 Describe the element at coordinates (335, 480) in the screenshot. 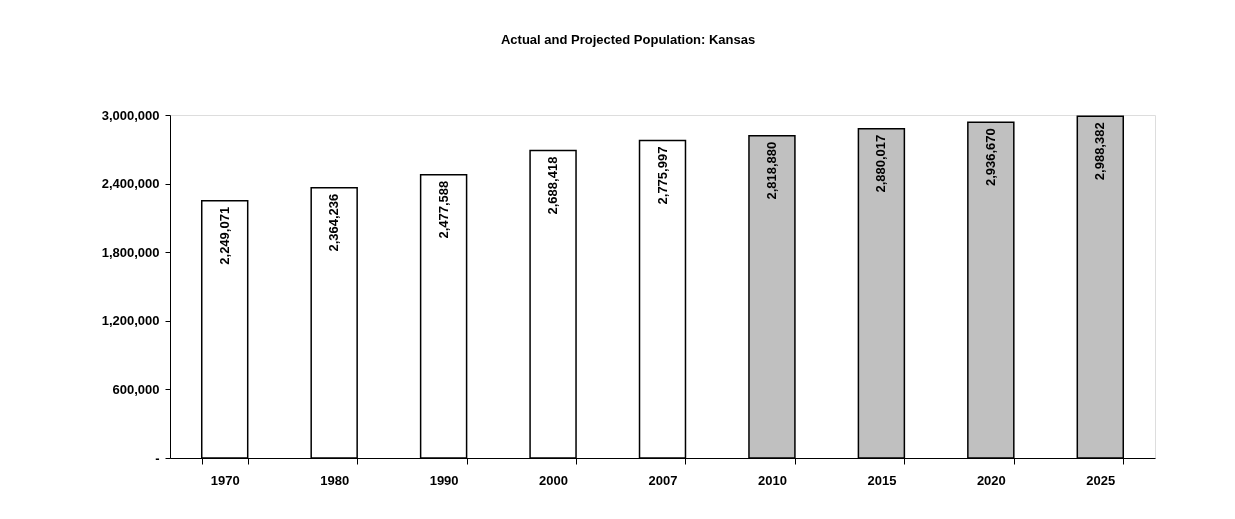

I see `x-tick-label: 1980` at that location.